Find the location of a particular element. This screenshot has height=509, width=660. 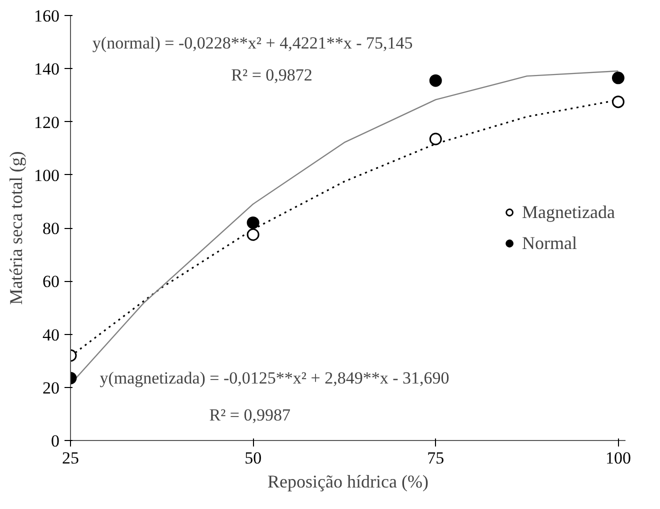

annotation: R² = 0,9872 is located at coordinates (271, 75).